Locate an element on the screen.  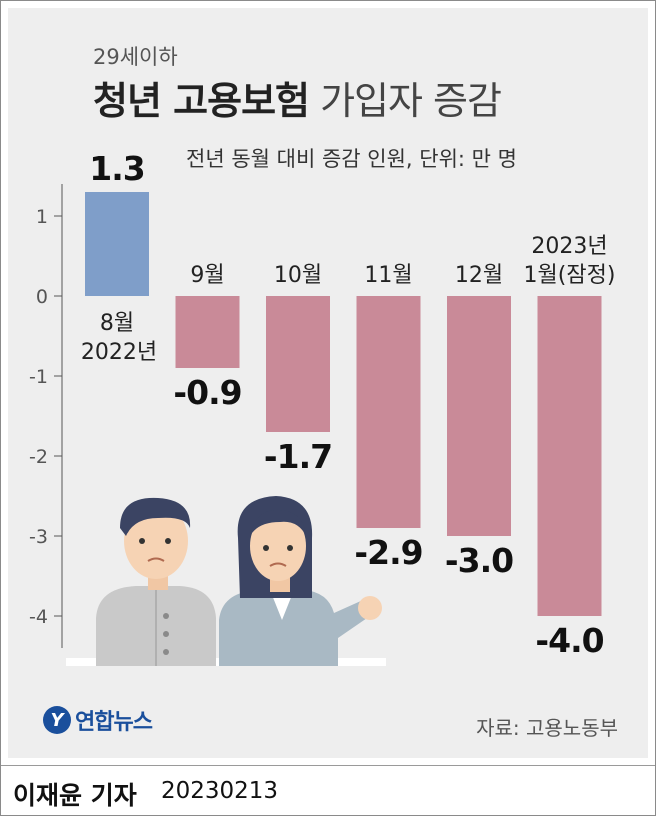
publish-date: 20230213 is located at coordinates (220, 791).